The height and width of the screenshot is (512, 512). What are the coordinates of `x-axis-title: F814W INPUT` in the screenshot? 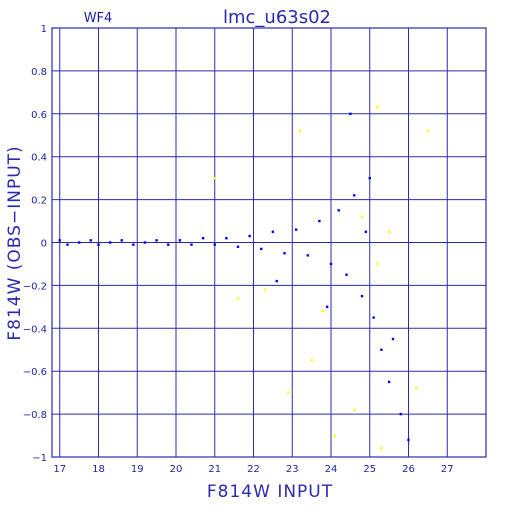 It's located at (270, 492).